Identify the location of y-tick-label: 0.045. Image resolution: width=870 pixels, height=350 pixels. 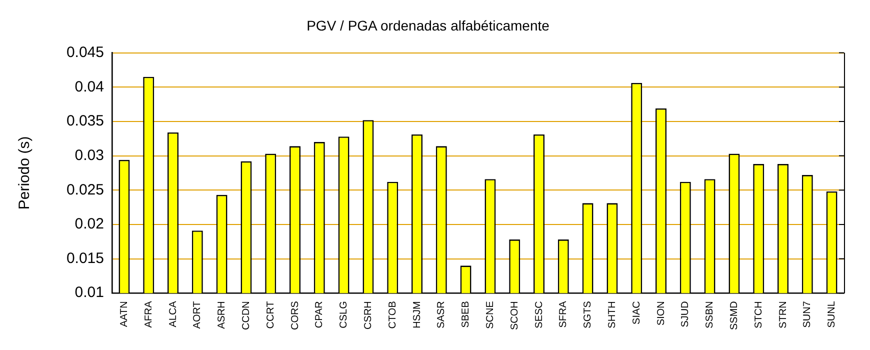
(85, 52).